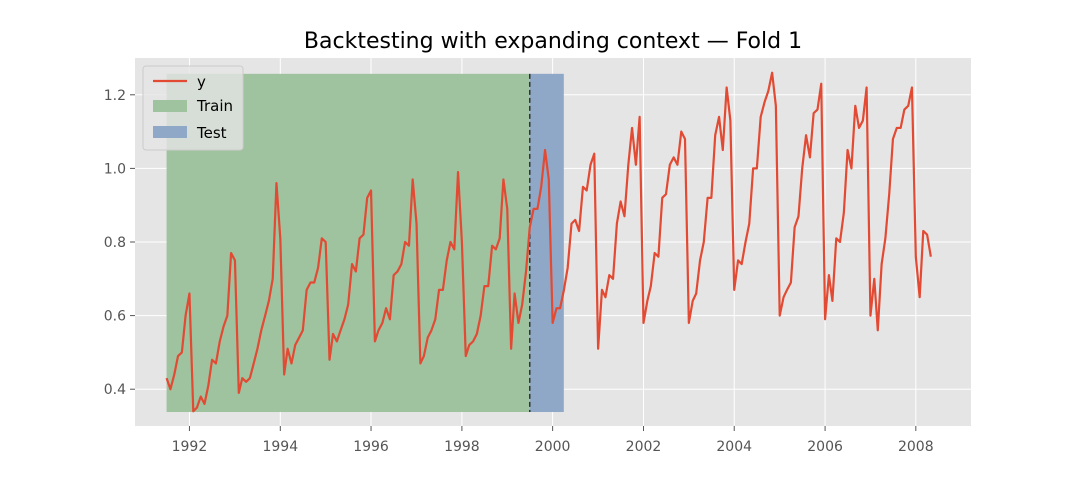 This screenshot has height=480, width=1080. I want to click on x-tick-label: 1992, so click(190, 447).